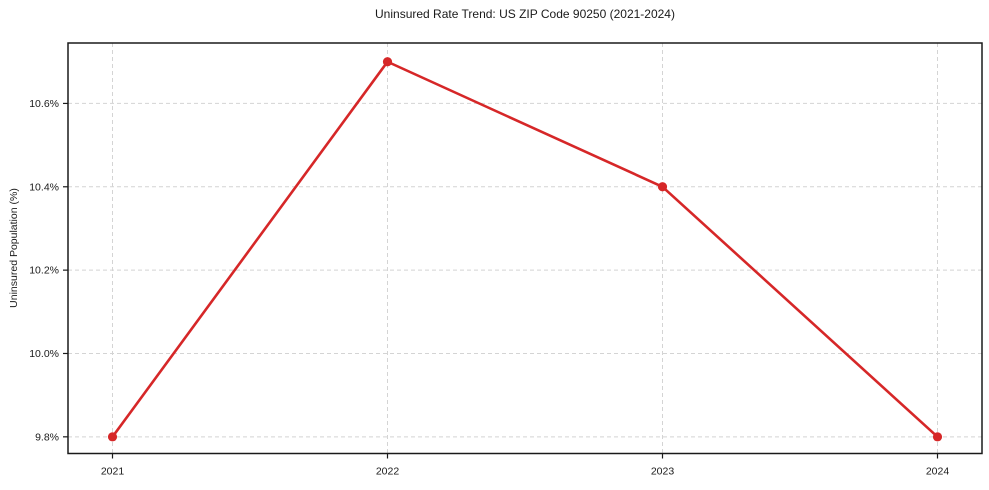 This screenshot has width=989, height=490. What do you see at coordinates (44, 354) in the screenshot?
I see `y-tick-label: 10.0%` at bounding box center [44, 354].